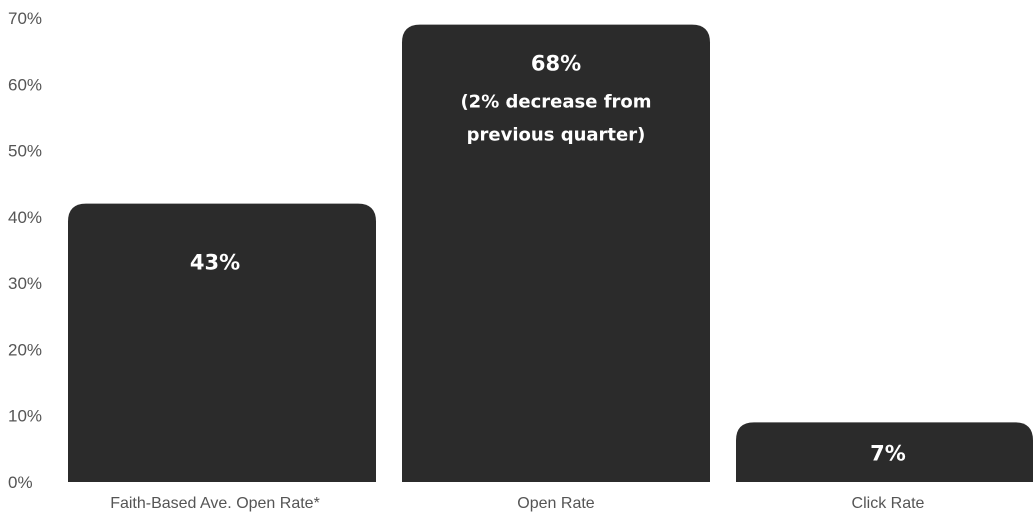 The height and width of the screenshot is (514, 1035). I want to click on y-tick-label: 20%, so click(25, 349).